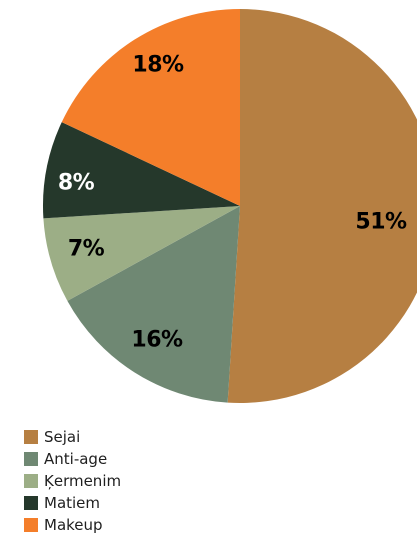  I want to click on slice-value-label: 7%, so click(86, 249).